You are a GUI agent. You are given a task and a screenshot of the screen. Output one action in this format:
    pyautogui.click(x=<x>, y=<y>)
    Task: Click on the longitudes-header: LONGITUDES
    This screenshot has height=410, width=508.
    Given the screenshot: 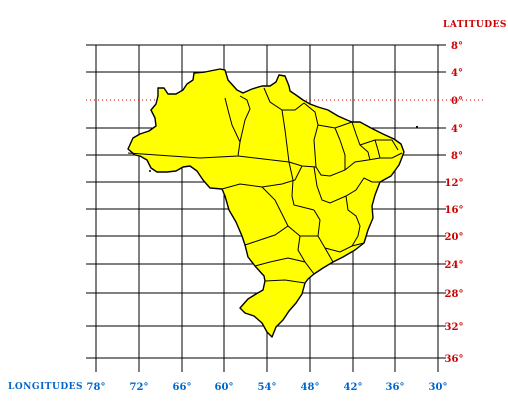 What is the action you would take?
    pyautogui.click(x=45, y=387)
    